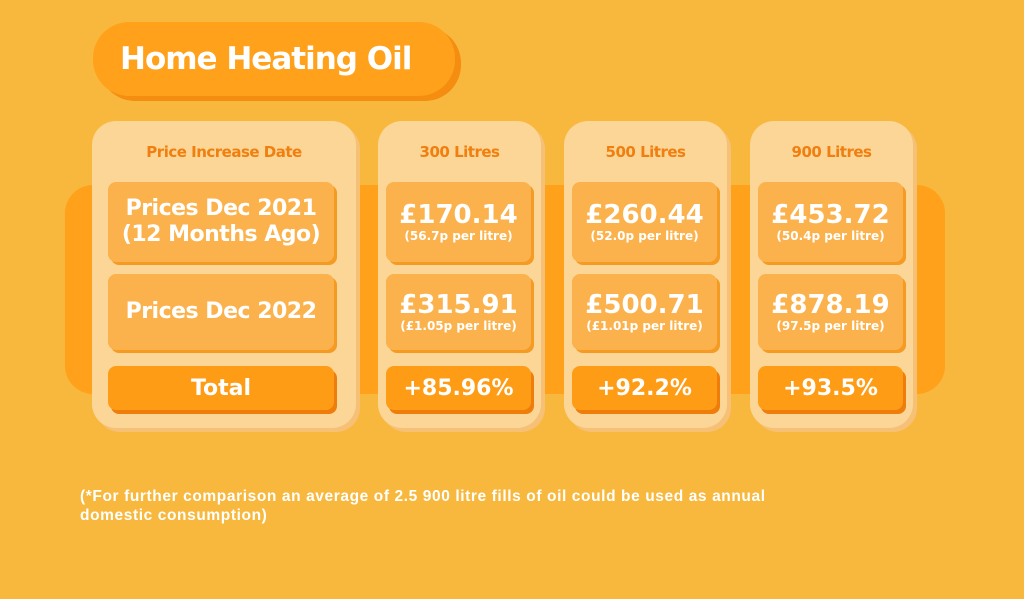 The image size is (1024, 599). I want to click on column-header-300: 300 Litres, so click(459, 152).